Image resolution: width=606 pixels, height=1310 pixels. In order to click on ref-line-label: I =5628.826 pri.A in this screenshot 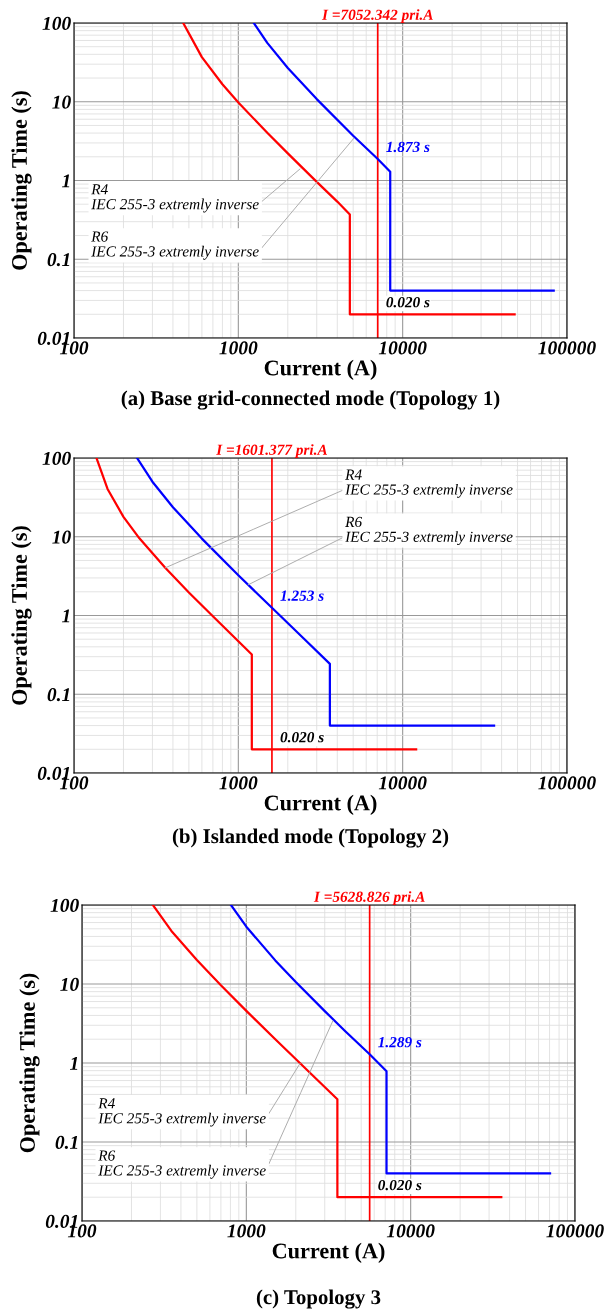, I will do `click(369, 898)`.